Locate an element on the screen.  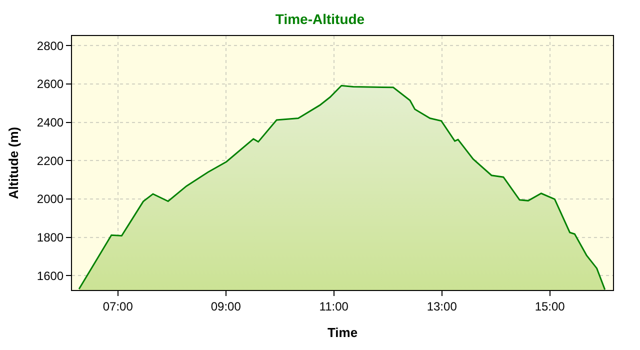
chart-title: Time-Altitude is located at coordinates (320, 18).